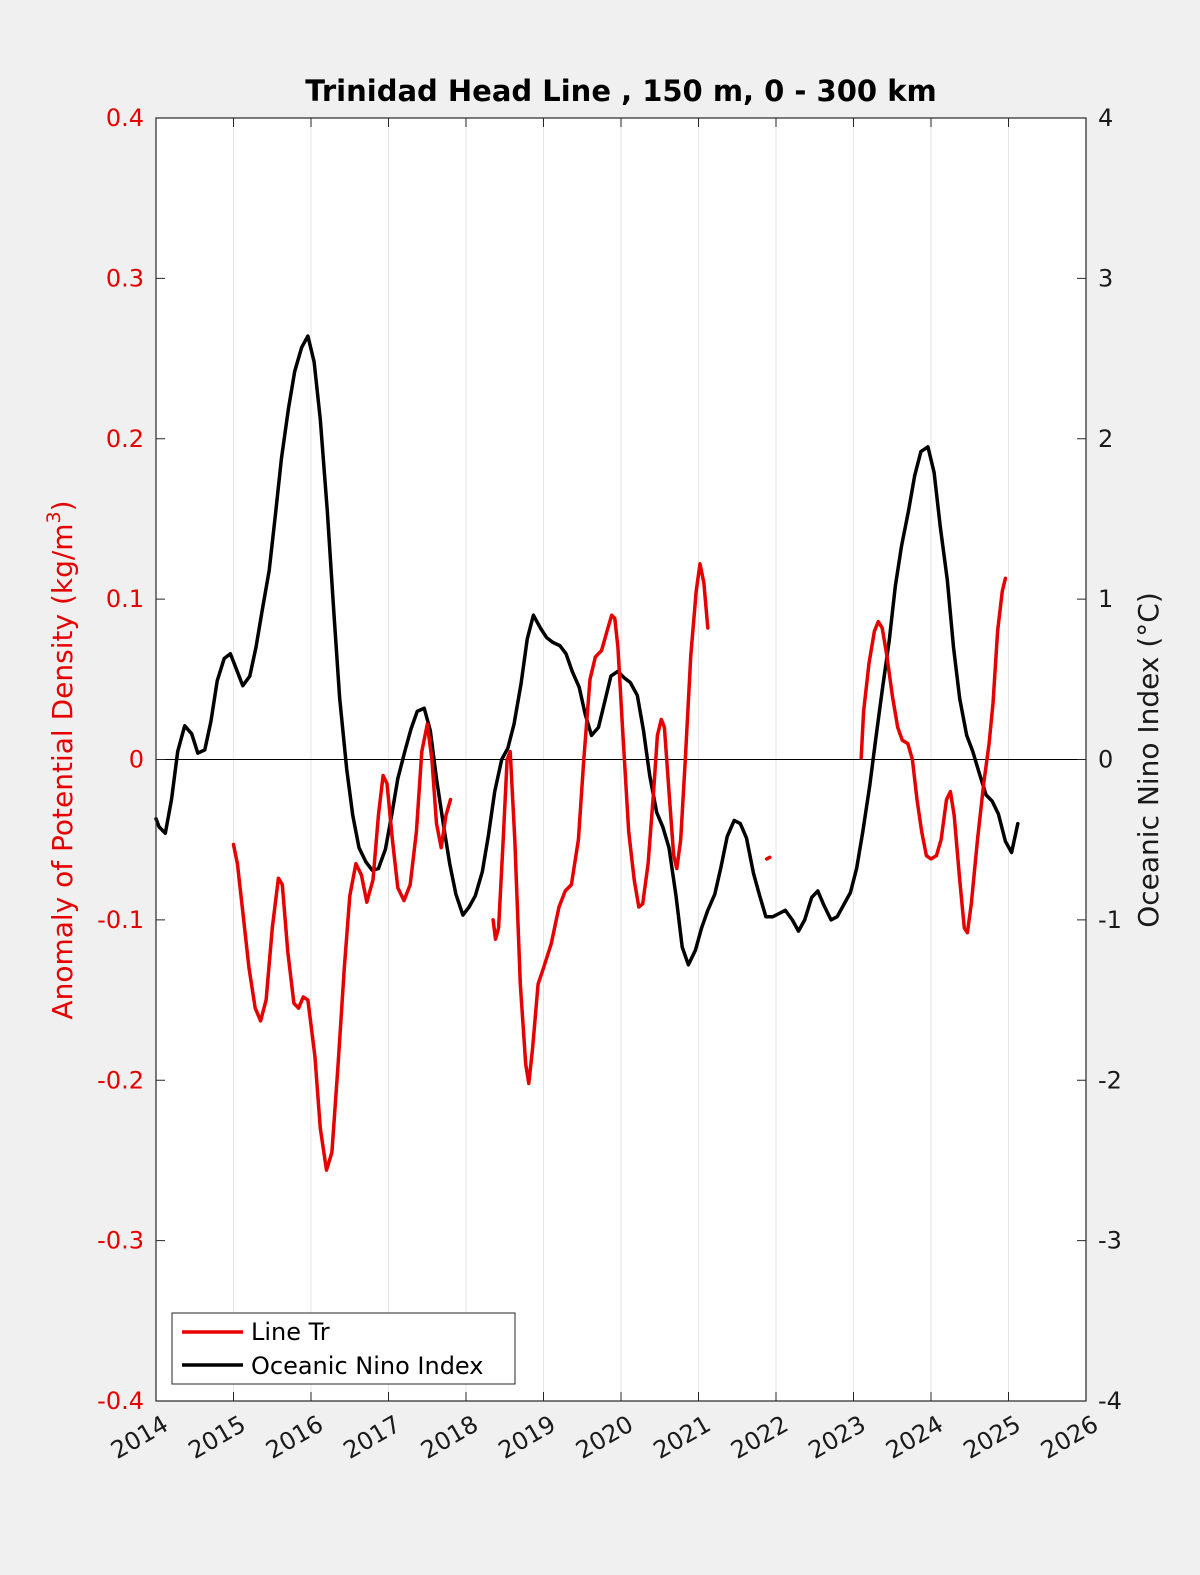  I want to click on y-left-tick-label: 0, so click(136, 760).